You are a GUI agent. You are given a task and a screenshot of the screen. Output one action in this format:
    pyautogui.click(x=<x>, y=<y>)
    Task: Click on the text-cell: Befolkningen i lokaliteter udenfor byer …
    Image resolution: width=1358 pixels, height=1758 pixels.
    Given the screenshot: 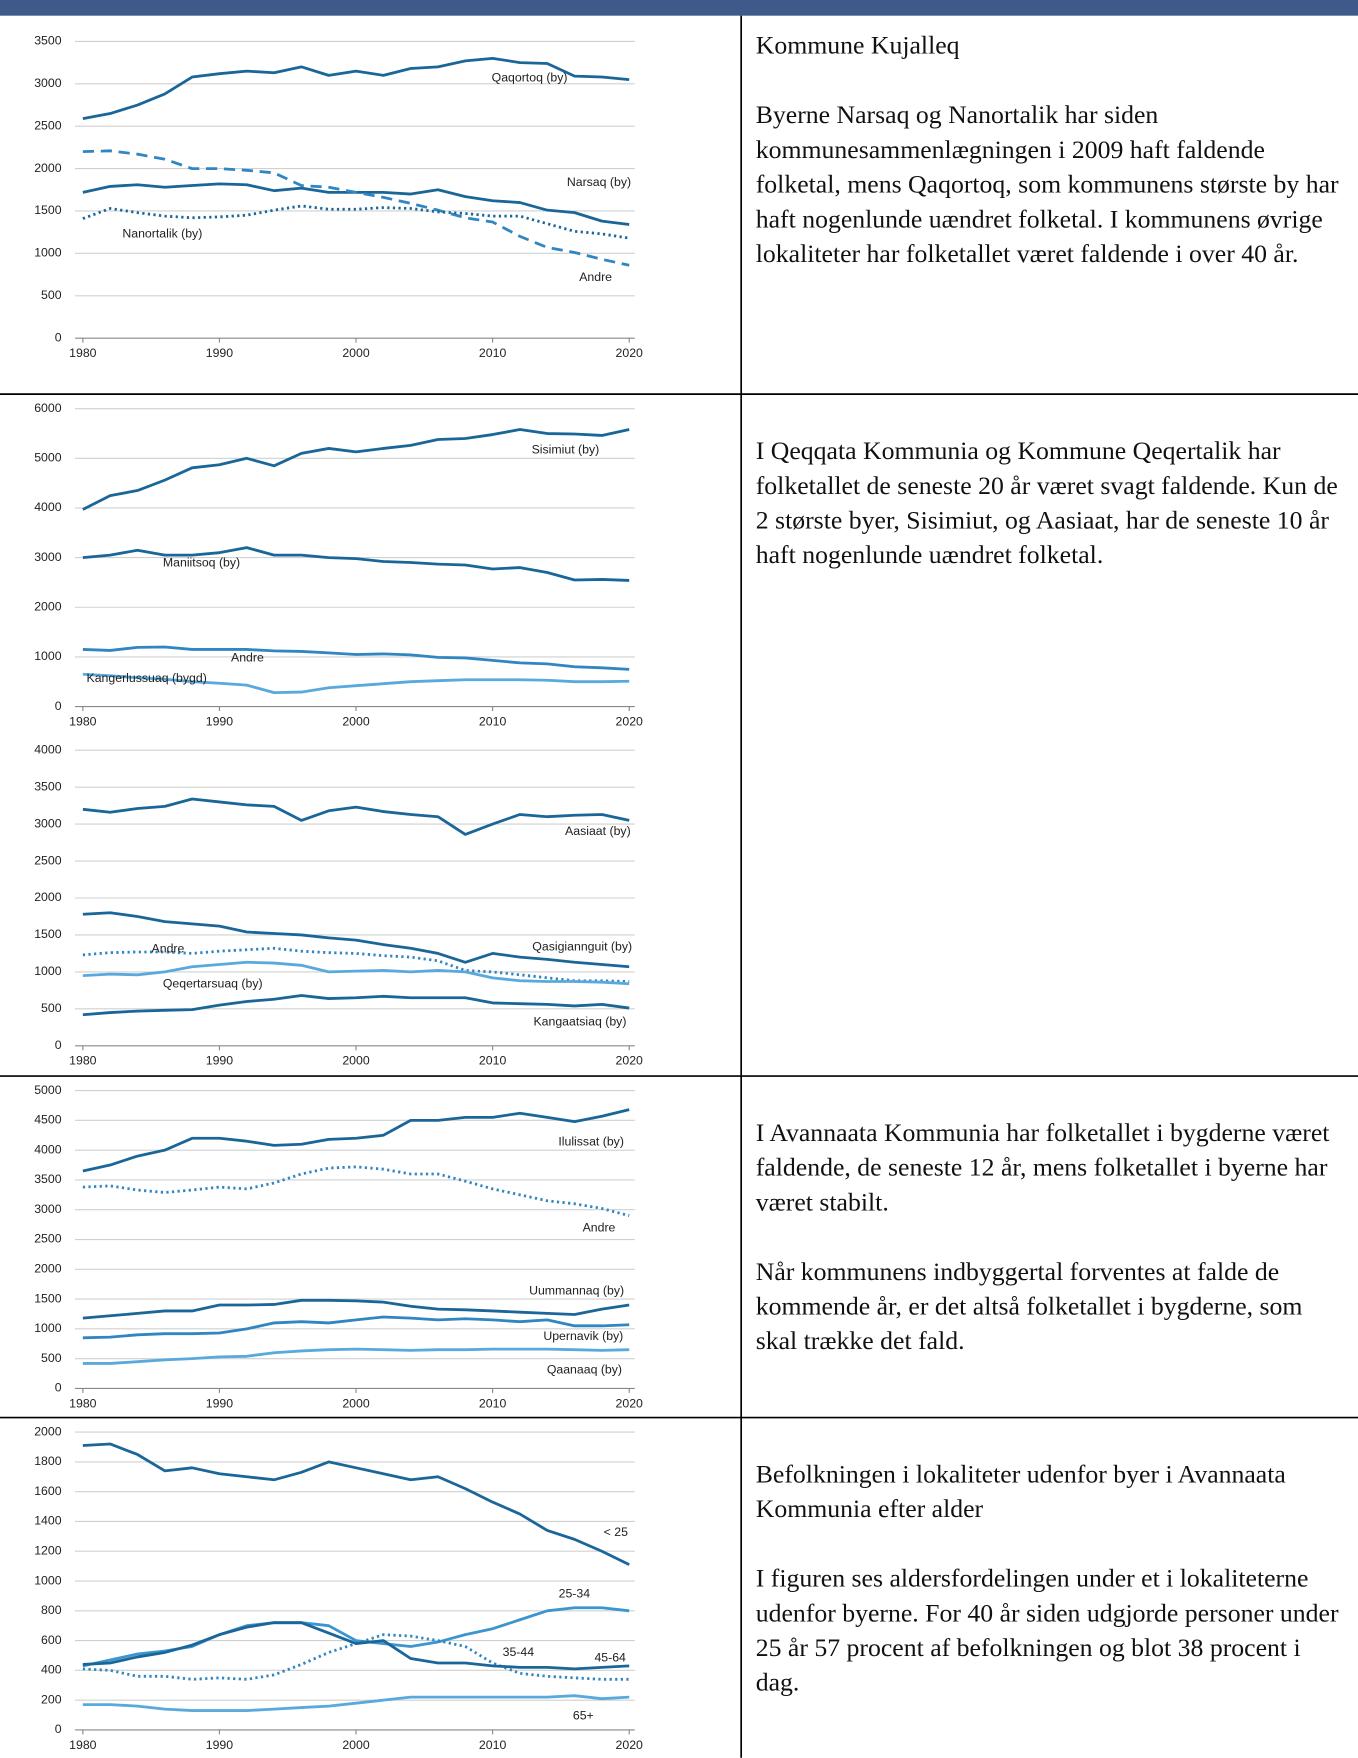 What is the action you would take?
    pyautogui.click(x=1052, y=1596)
    